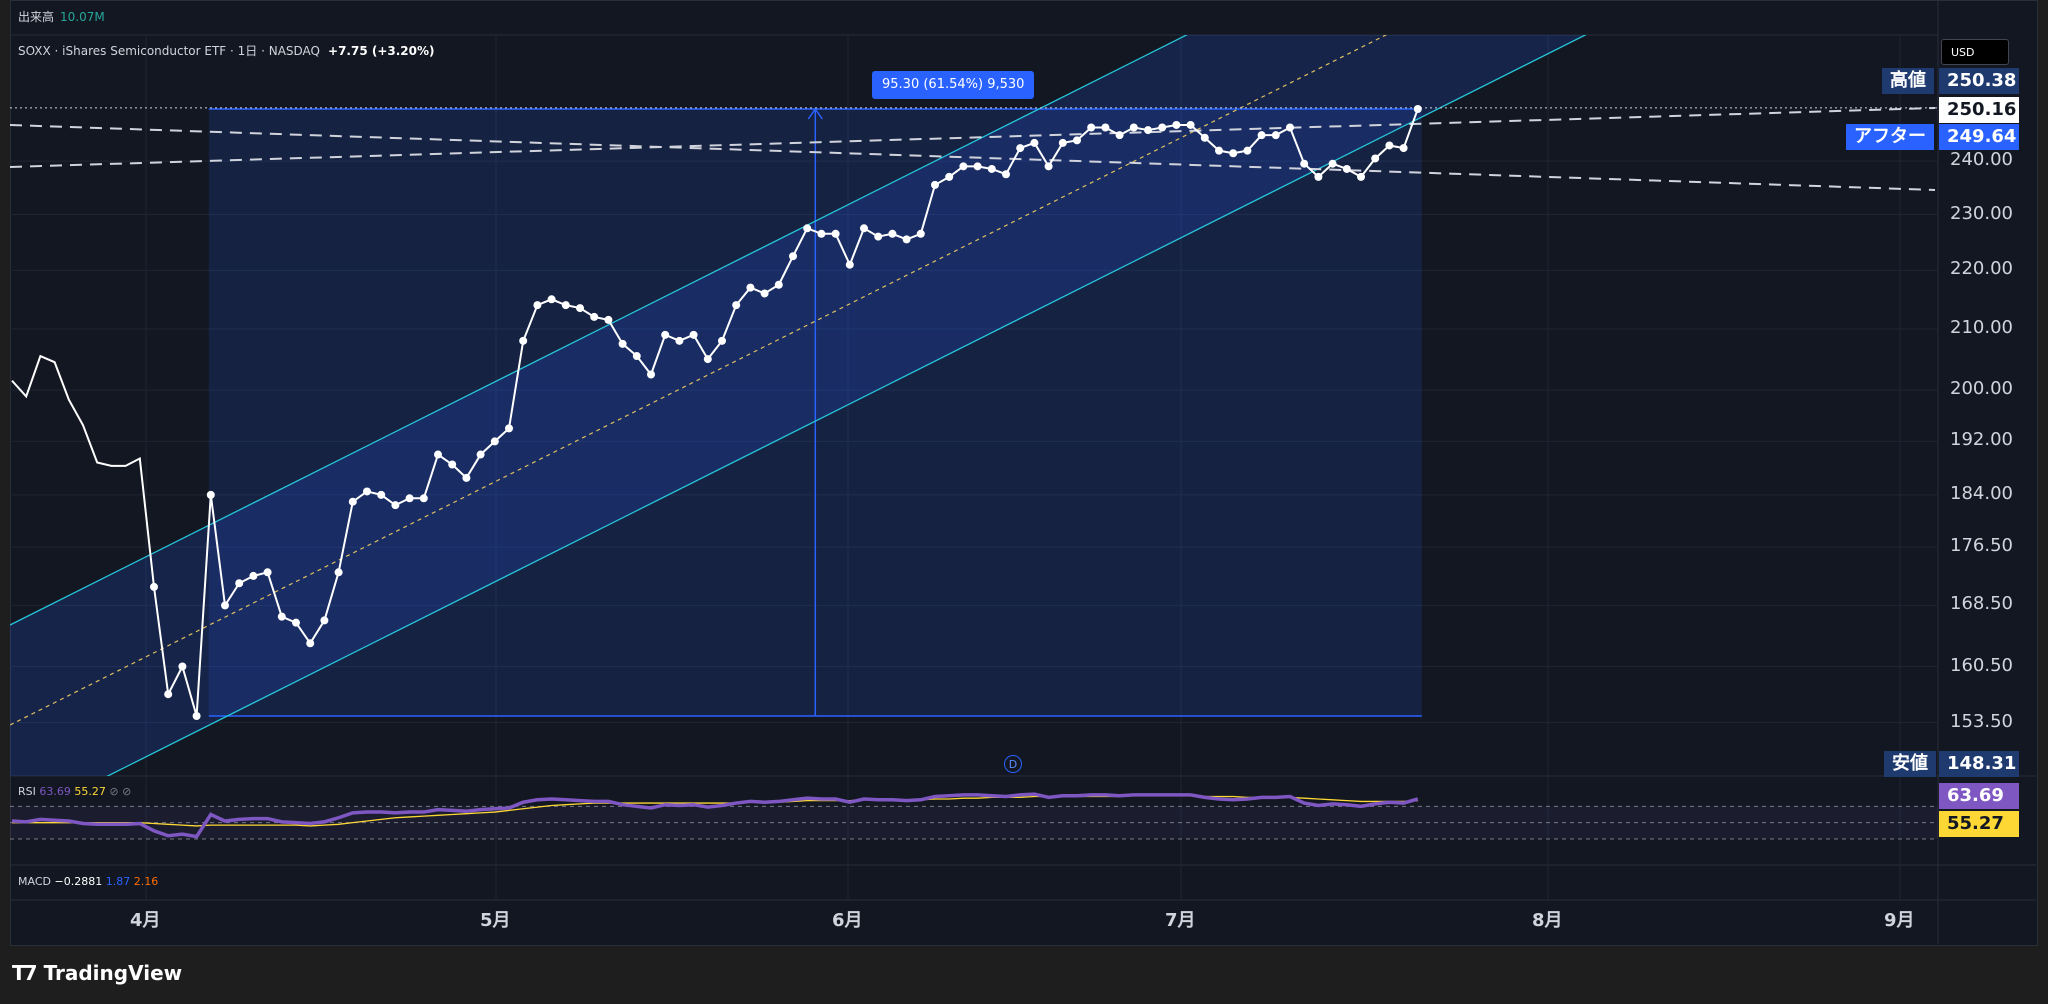 This screenshot has height=1004, width=2048. Describe the element at coordinates (1908, 81) in the screenshot. I see `high-label: 高値` at that location.